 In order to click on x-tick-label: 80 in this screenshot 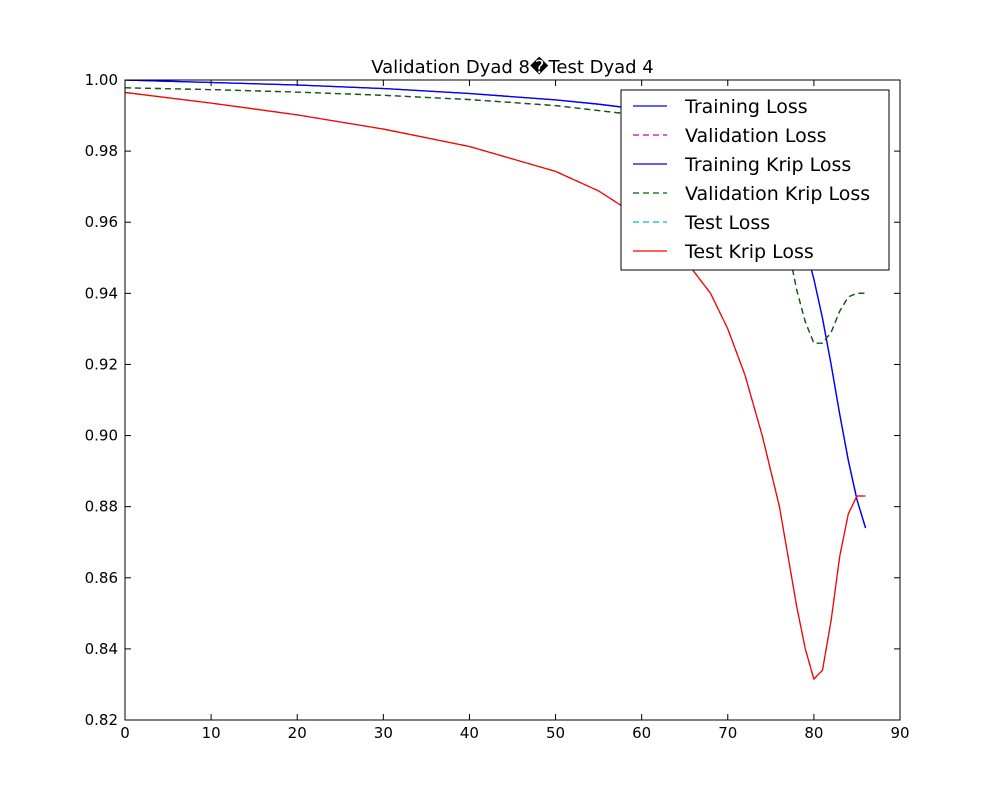, I will do `click(813, 733)`.